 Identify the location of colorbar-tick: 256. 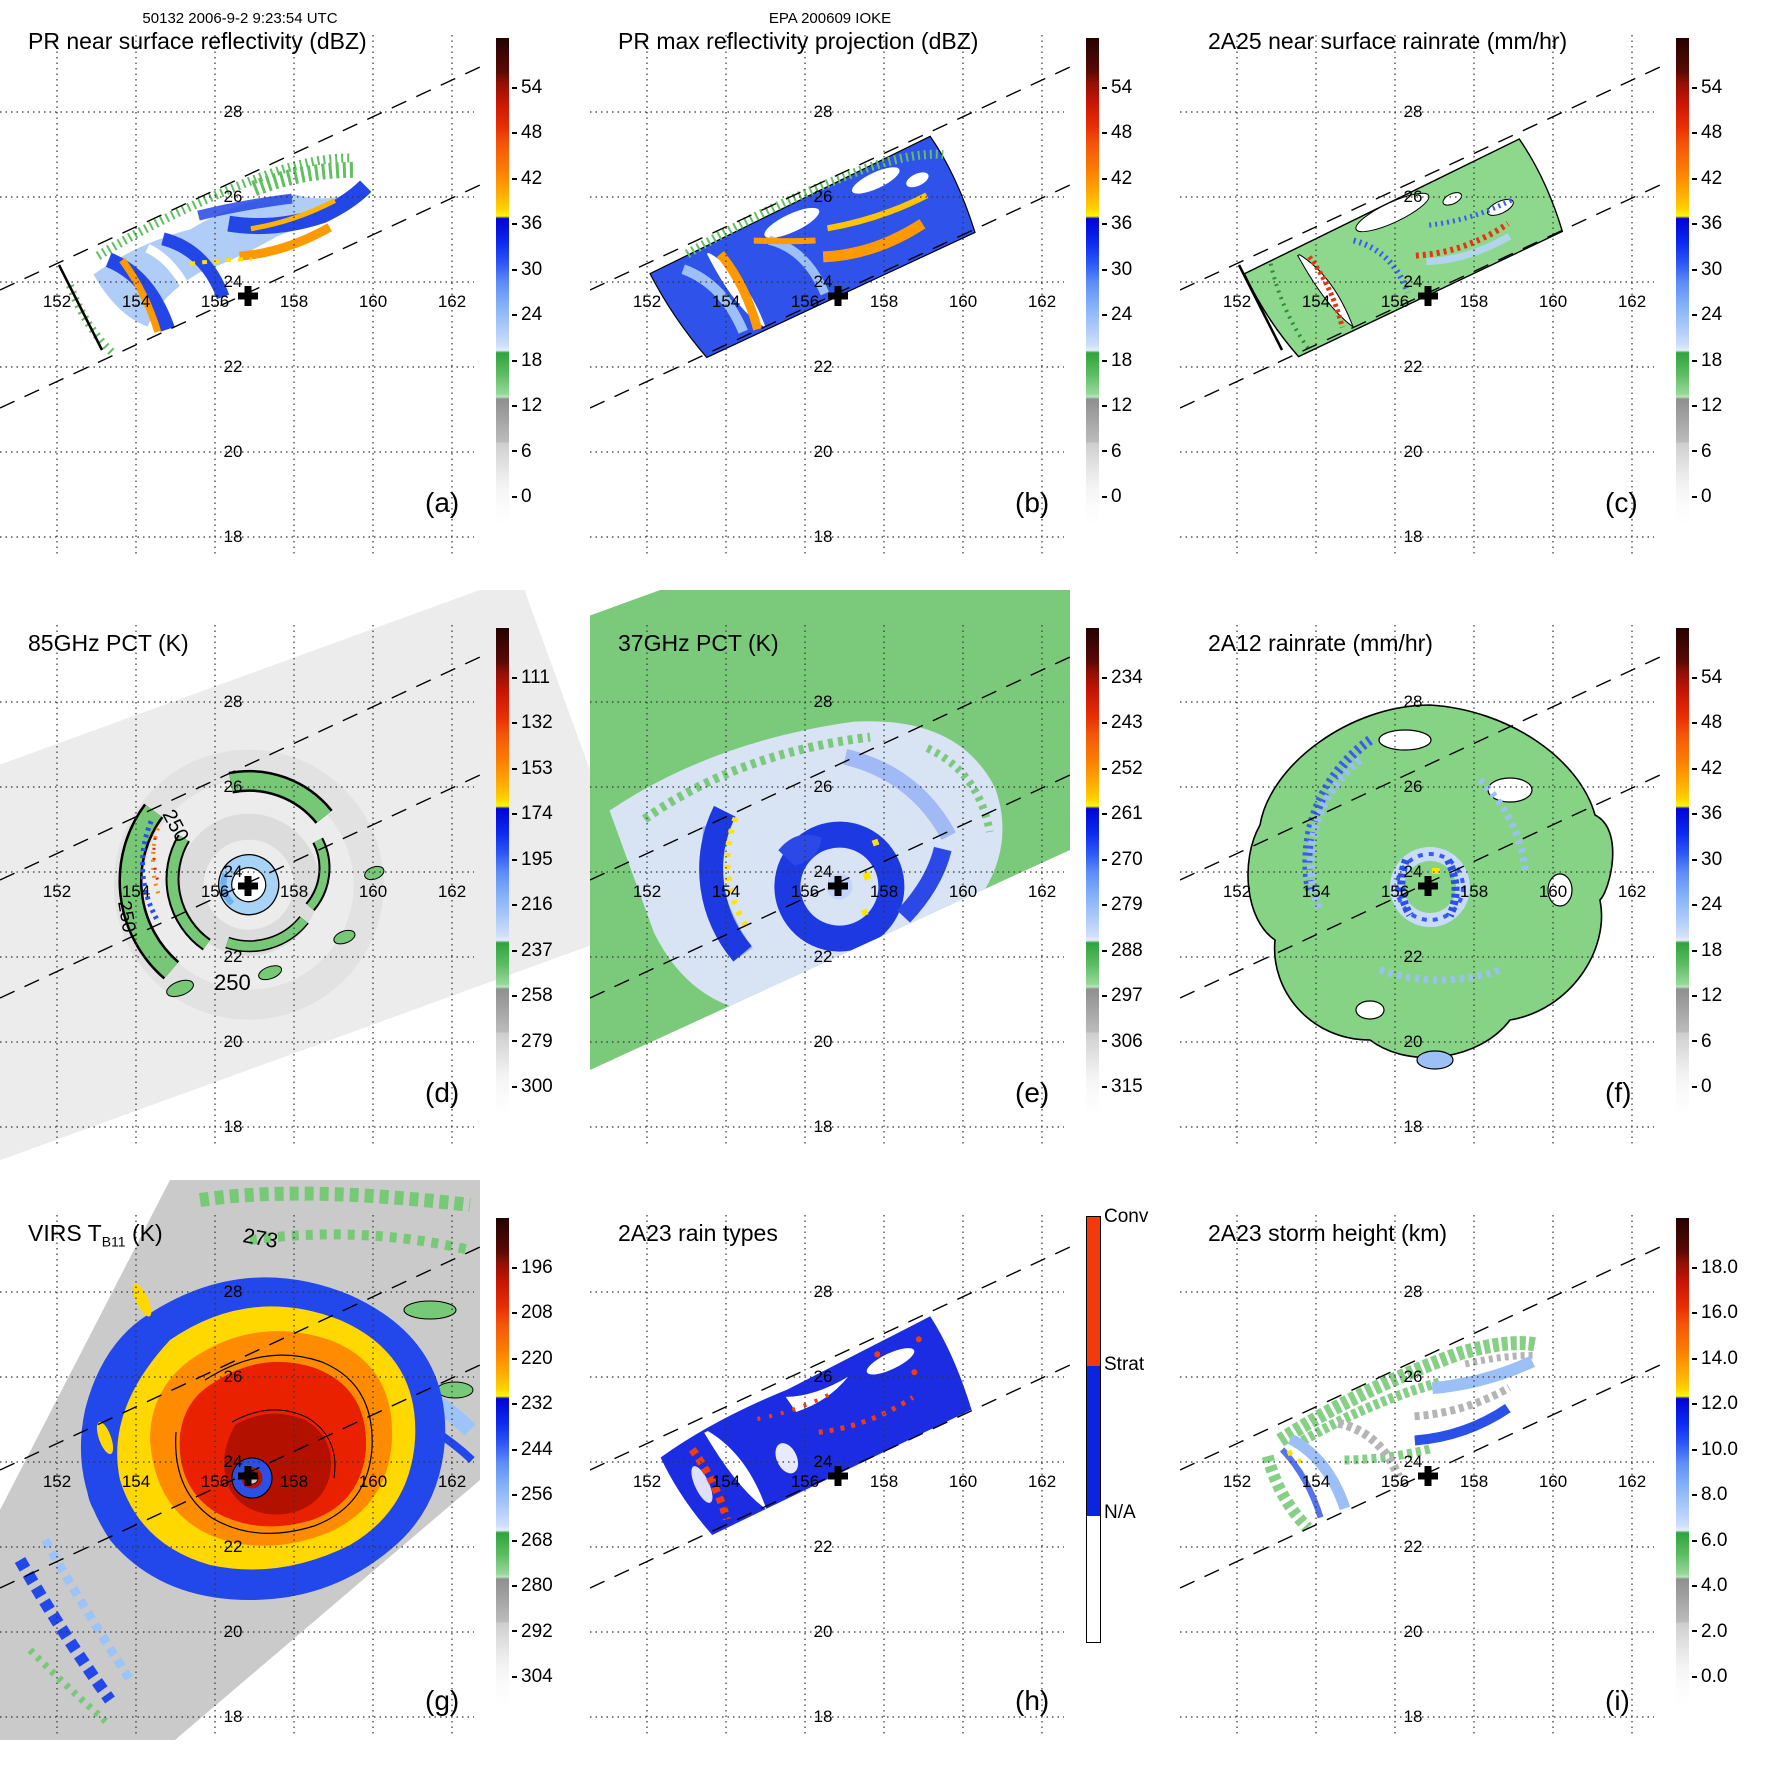
(544, 1495).